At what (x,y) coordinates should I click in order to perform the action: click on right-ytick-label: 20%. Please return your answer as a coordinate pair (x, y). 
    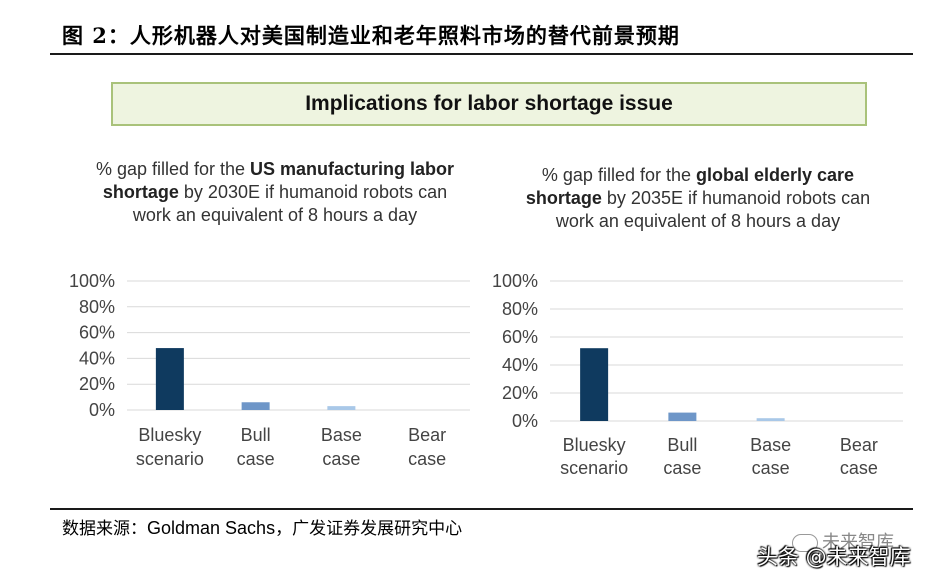
    Looking at the image, I should click on (520, 393).